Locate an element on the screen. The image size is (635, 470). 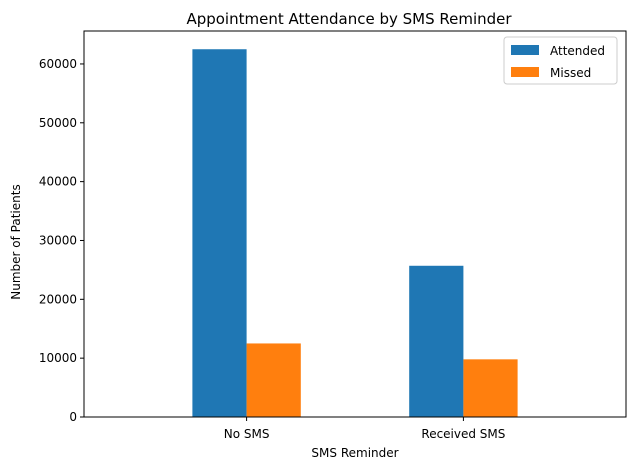
legend-swatch-missed is located at coordinates (525, 72).